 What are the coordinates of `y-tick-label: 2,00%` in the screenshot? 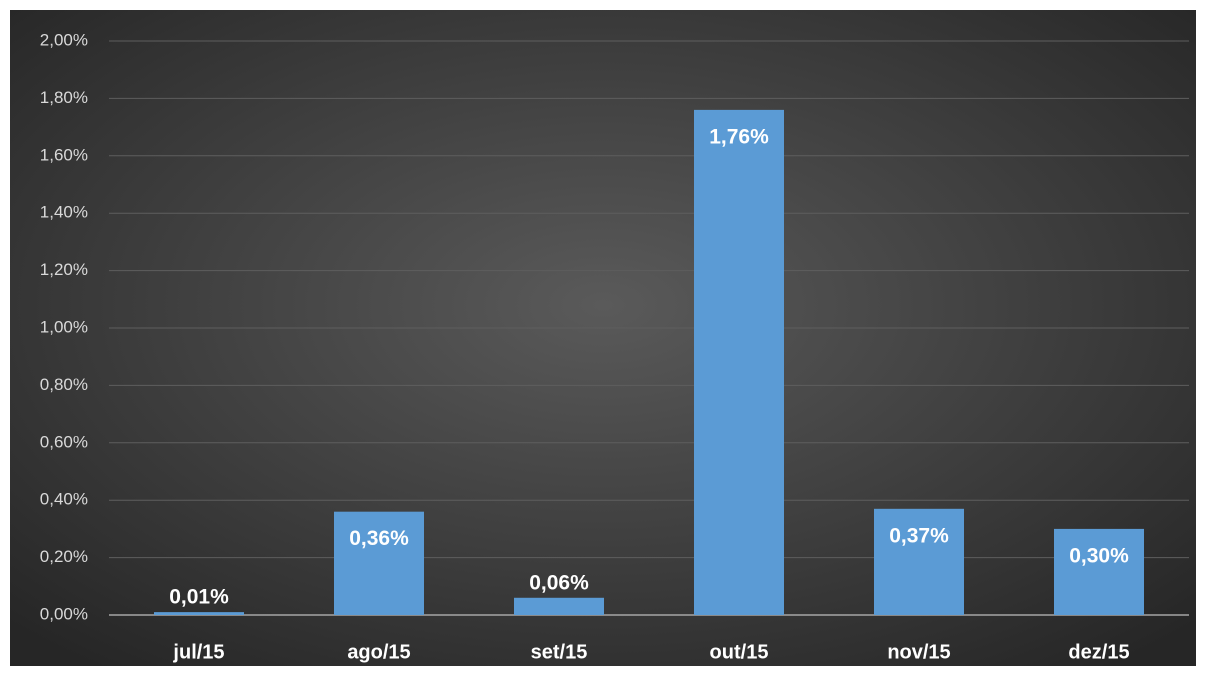 It's located at (64, 39).